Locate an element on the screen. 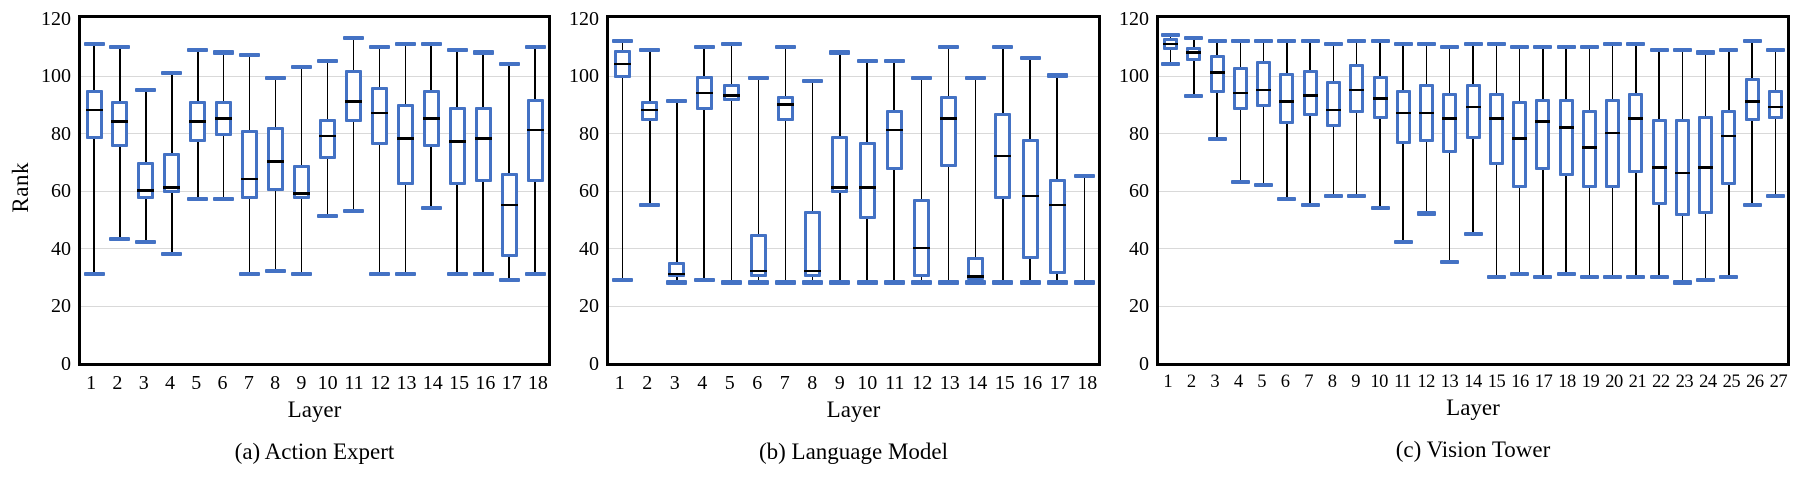  x-tick-label-25: 25 is located at coordinates (1731, 382).